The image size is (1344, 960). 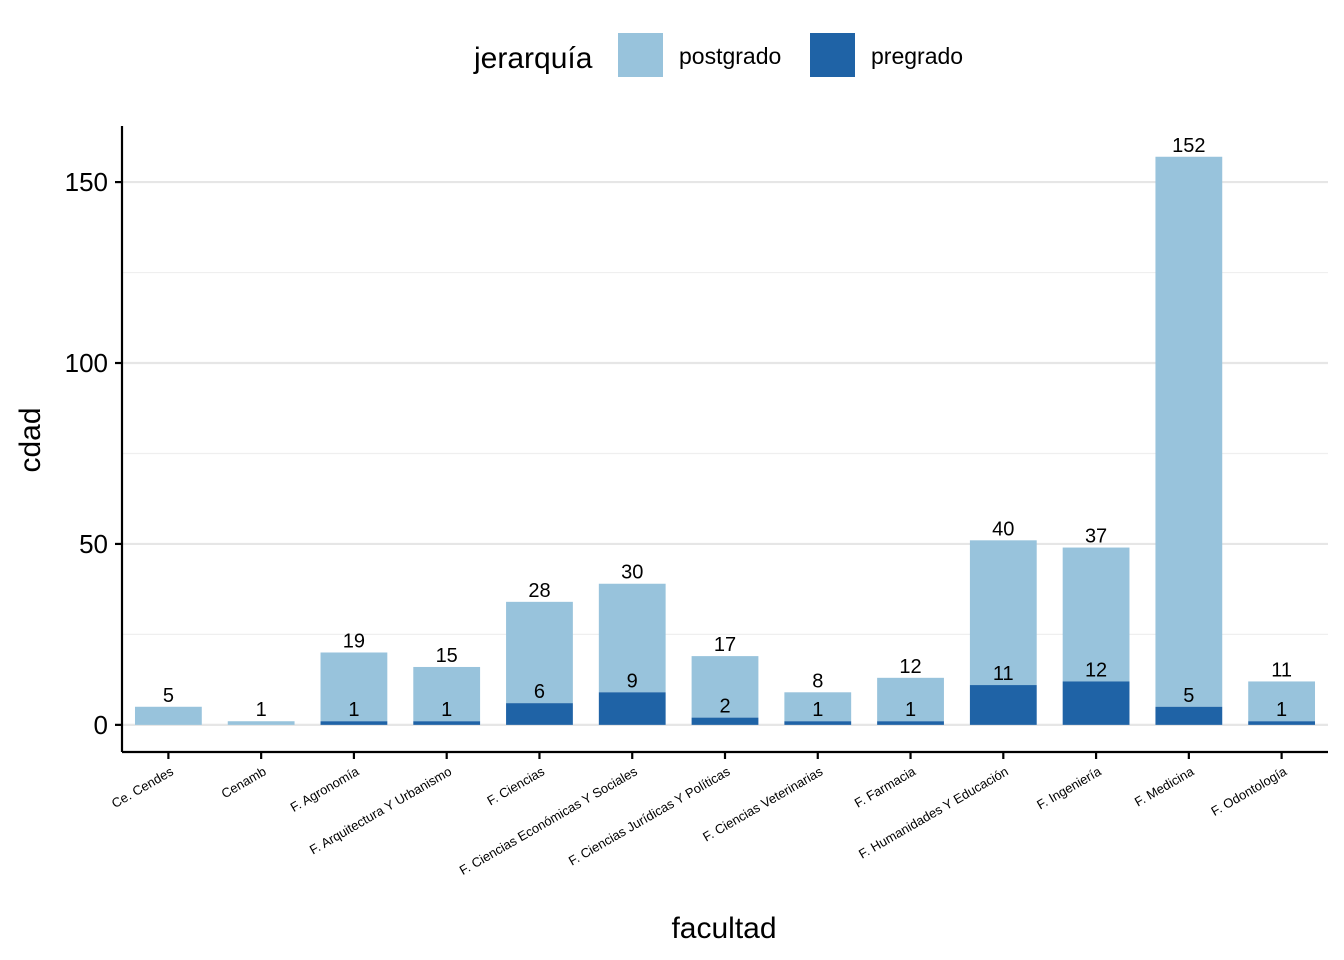 I want to click on bar-label-pregrado: 12, so click(x=1096, y=670).